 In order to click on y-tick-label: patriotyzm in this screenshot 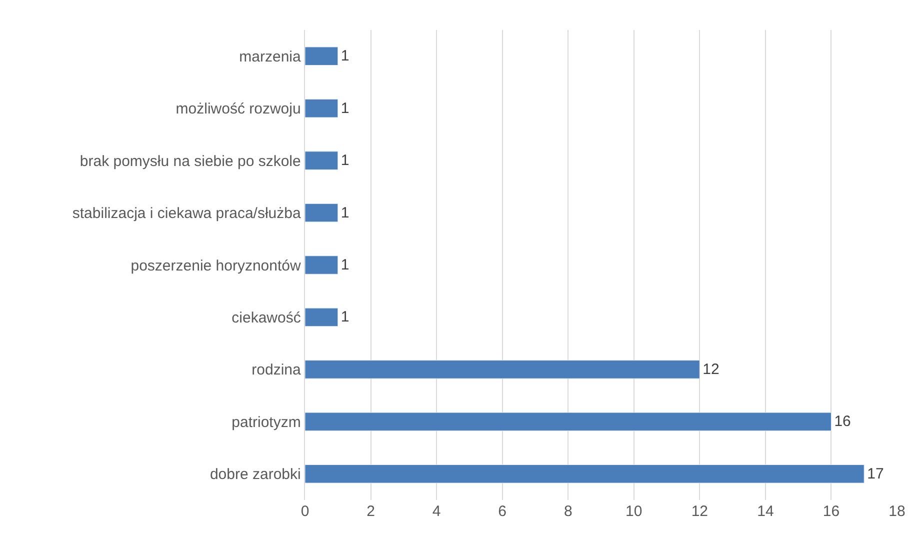, I will do `click(266, 422)`.